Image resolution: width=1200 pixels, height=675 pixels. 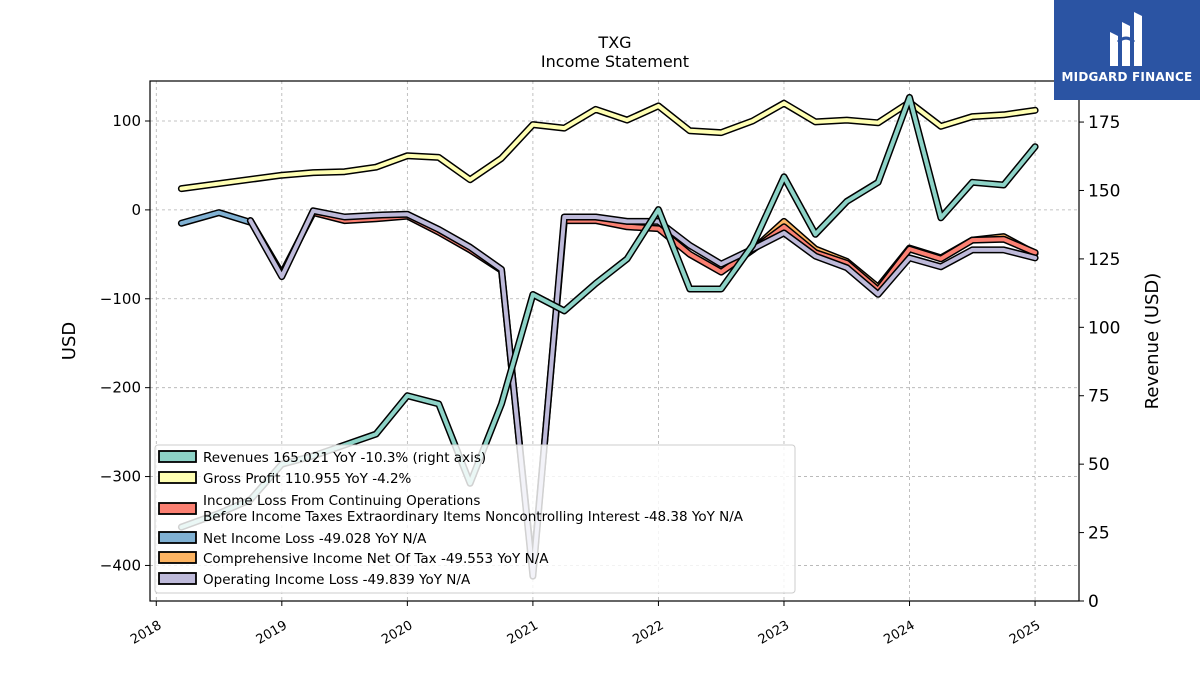 What do you see at coordinates (523, 633) in the screenshot?
I see `x-tick-label: 2021` at bounding box center [523, 633].